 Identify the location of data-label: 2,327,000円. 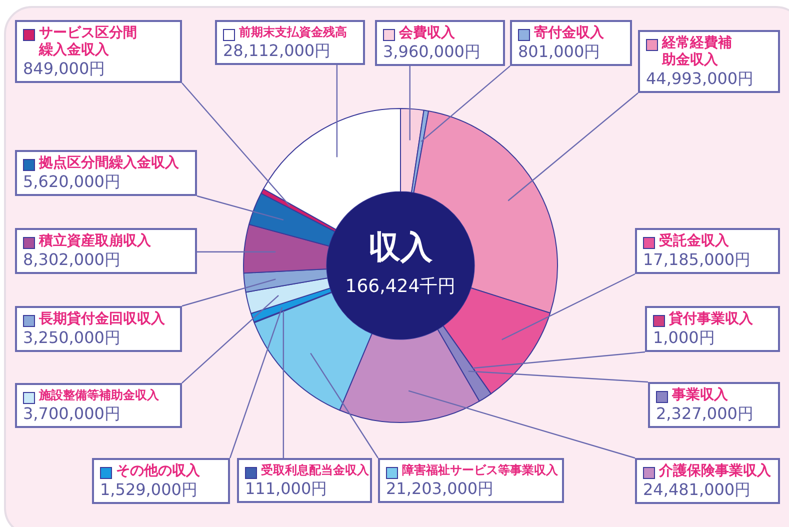
(705, 413).